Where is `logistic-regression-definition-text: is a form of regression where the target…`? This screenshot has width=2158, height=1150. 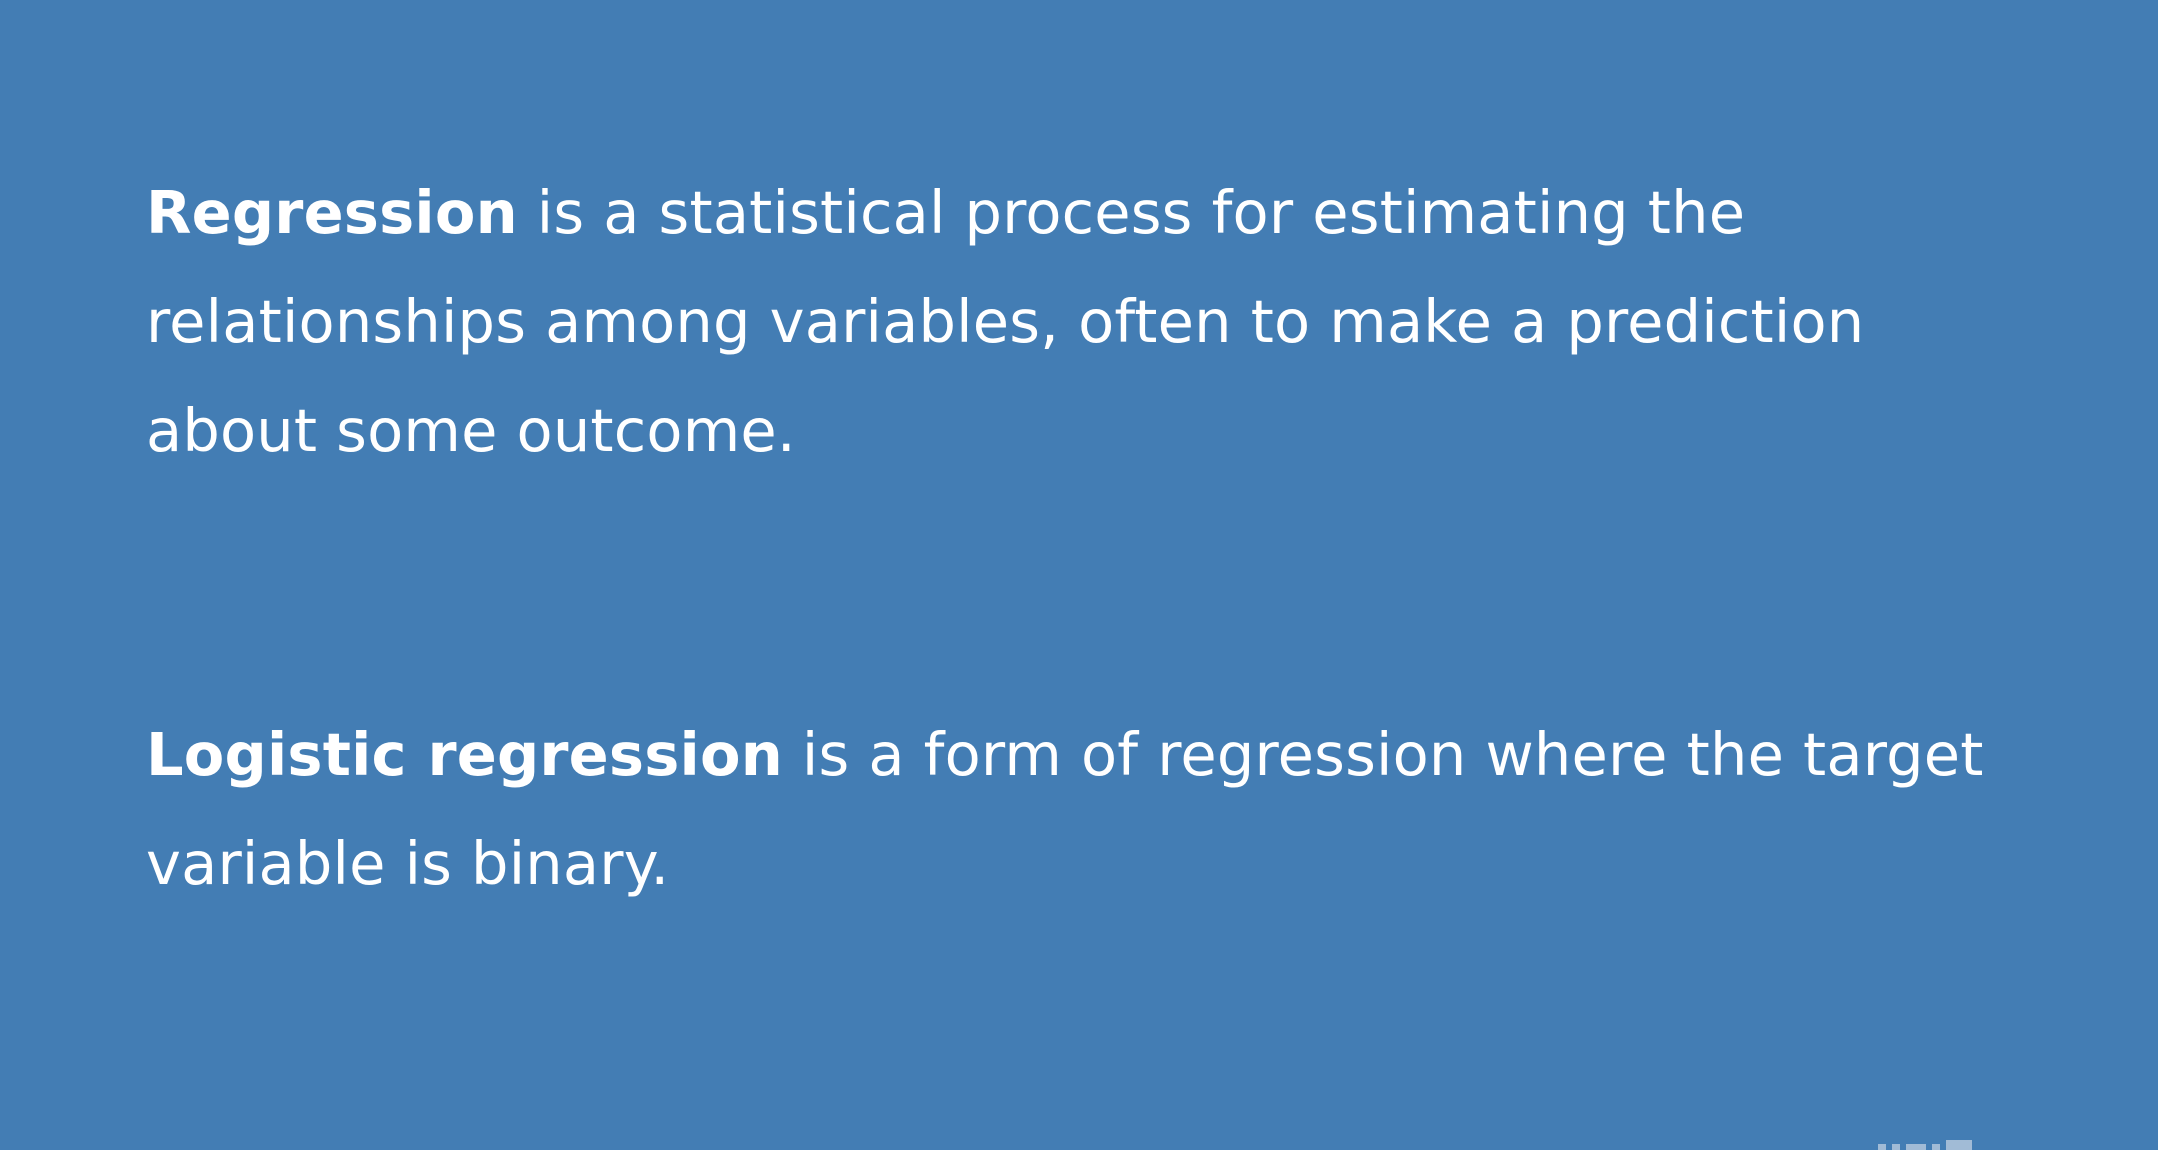
logistic-regression-definition-text: is a form of regression where the target… is located at coordinates (1065, 809).